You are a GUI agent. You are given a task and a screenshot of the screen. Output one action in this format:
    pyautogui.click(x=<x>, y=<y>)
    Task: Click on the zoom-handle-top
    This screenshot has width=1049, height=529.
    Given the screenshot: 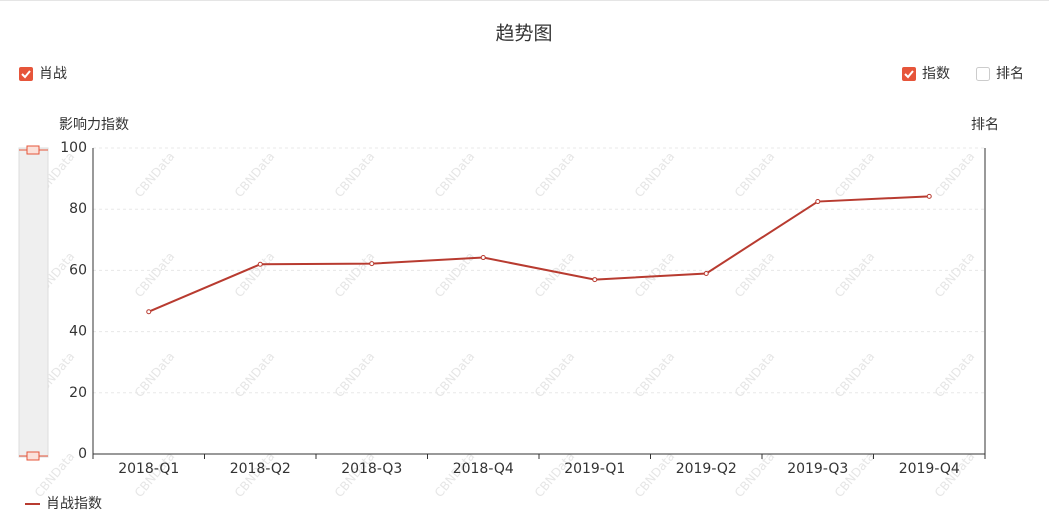 What is the action you would take?
    pyautogui.click(x=33, y=150)
    